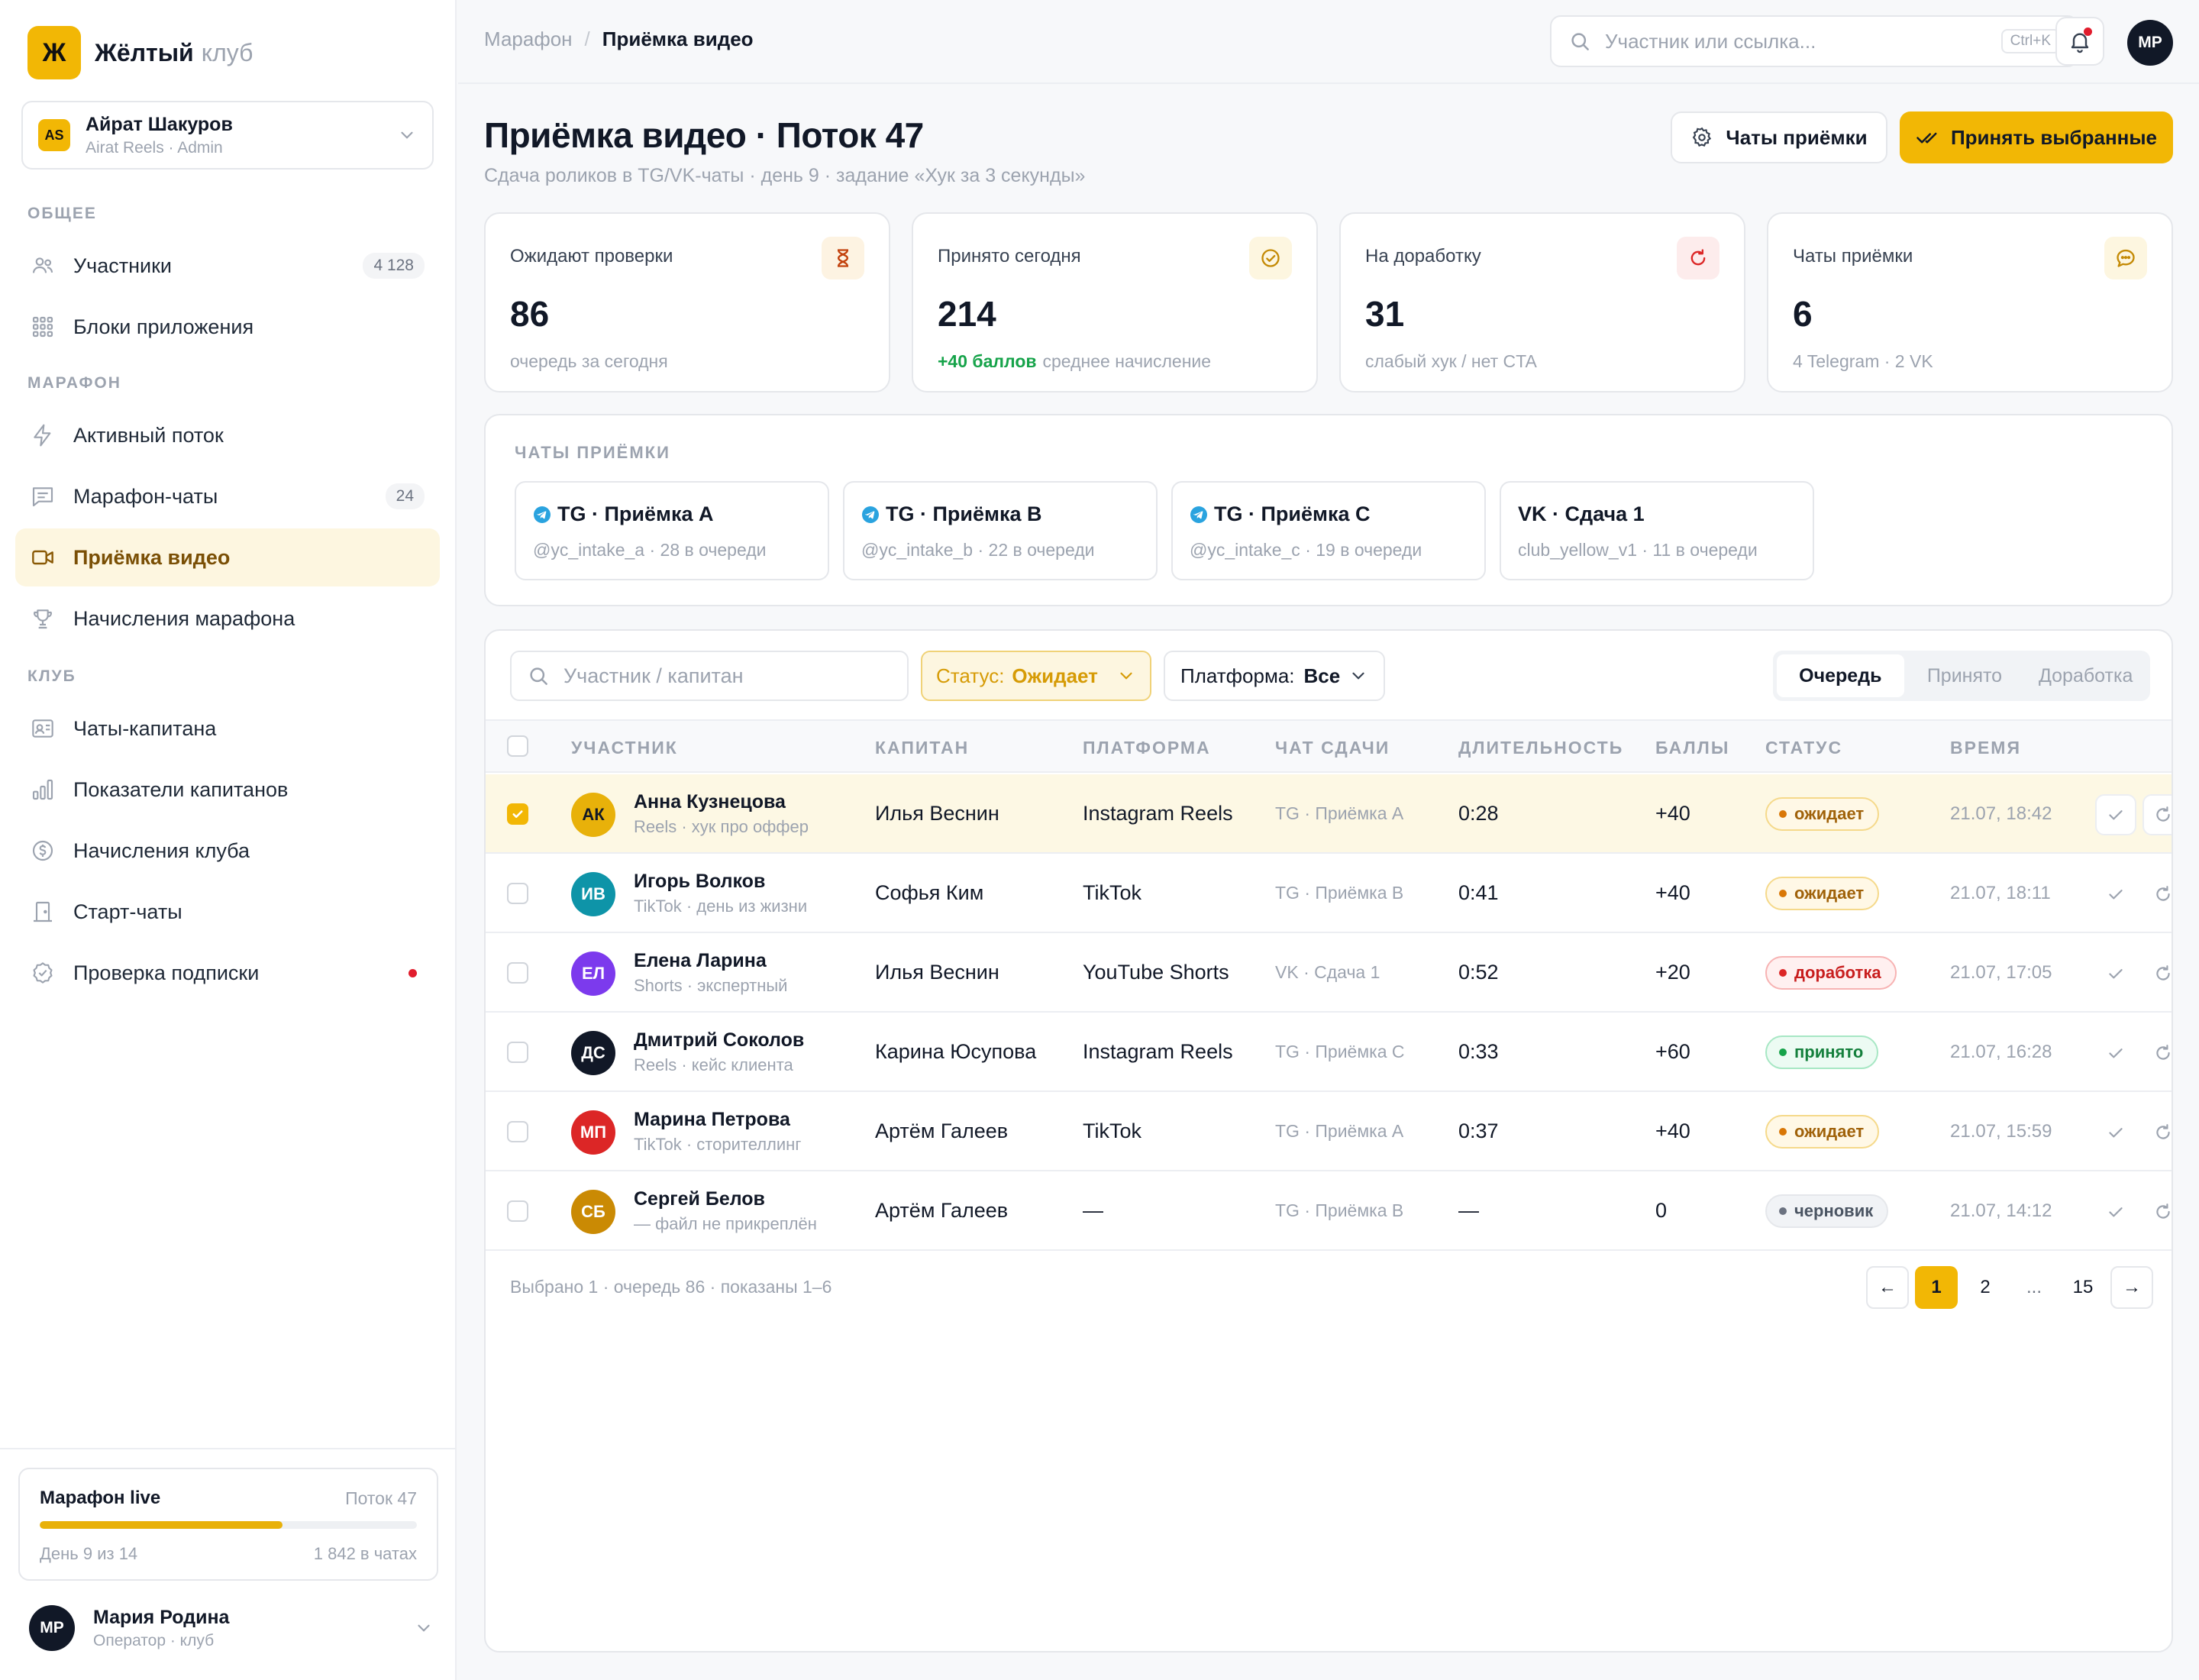  What do you see at coordinates (2086, 676) in the screenshot?
I see `tab-rework: Доработка` at bounding box center [2086, 676].